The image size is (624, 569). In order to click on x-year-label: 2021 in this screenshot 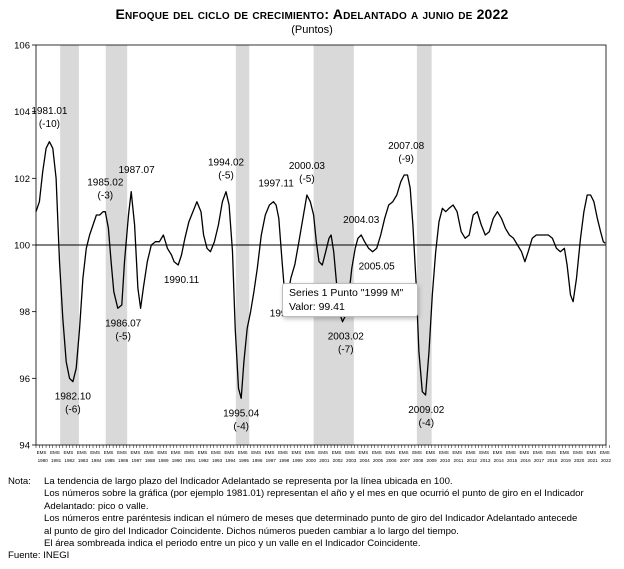, I will do `click(592, 460)`.